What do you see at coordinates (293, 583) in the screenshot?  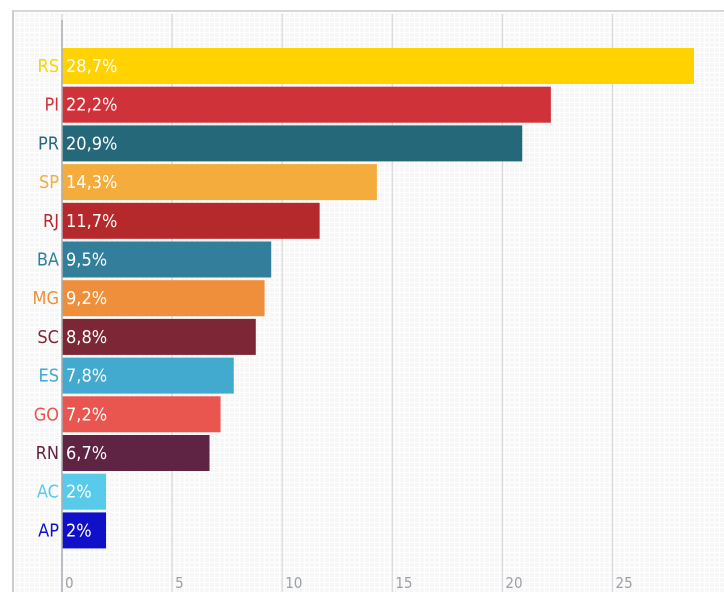 I see `x-tick-label: 10` at bounding box center [293, 583].